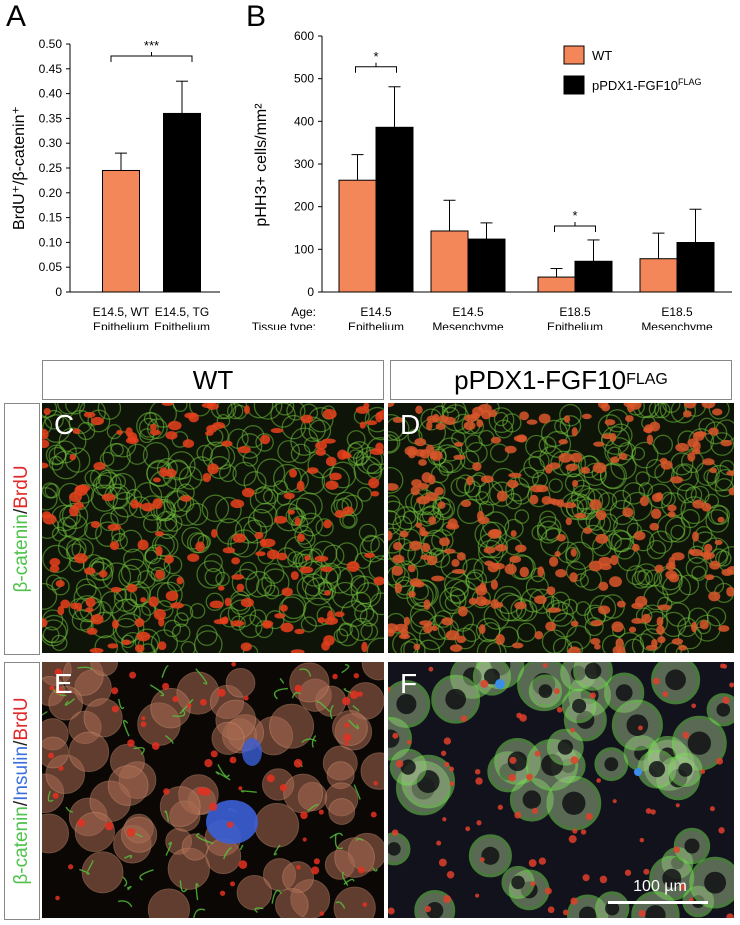 The image size is (740, 925). I want to click on b-category-label: E14.5, so click(376, 312).